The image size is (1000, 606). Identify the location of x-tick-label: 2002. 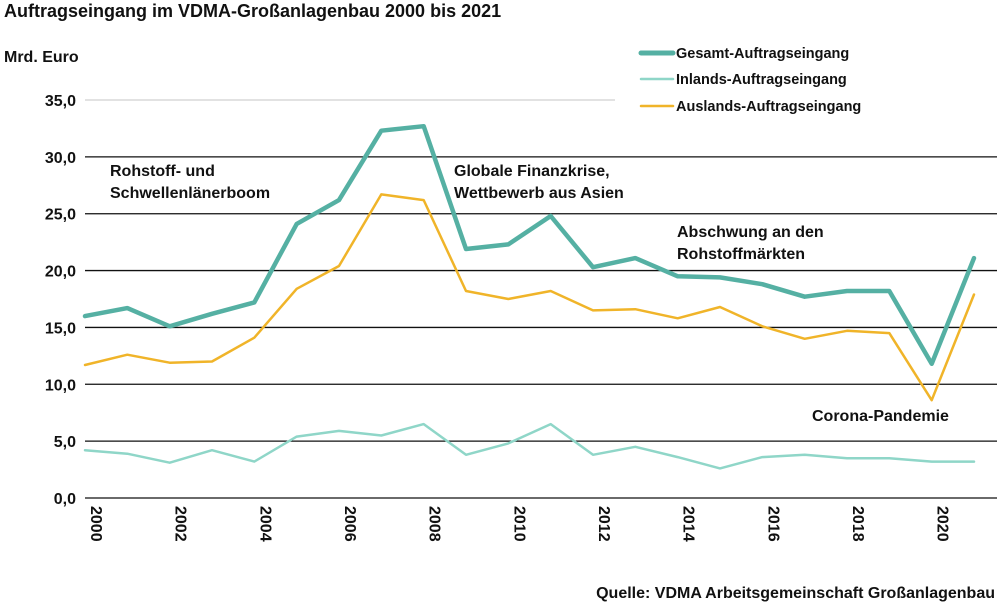
(180, 524).